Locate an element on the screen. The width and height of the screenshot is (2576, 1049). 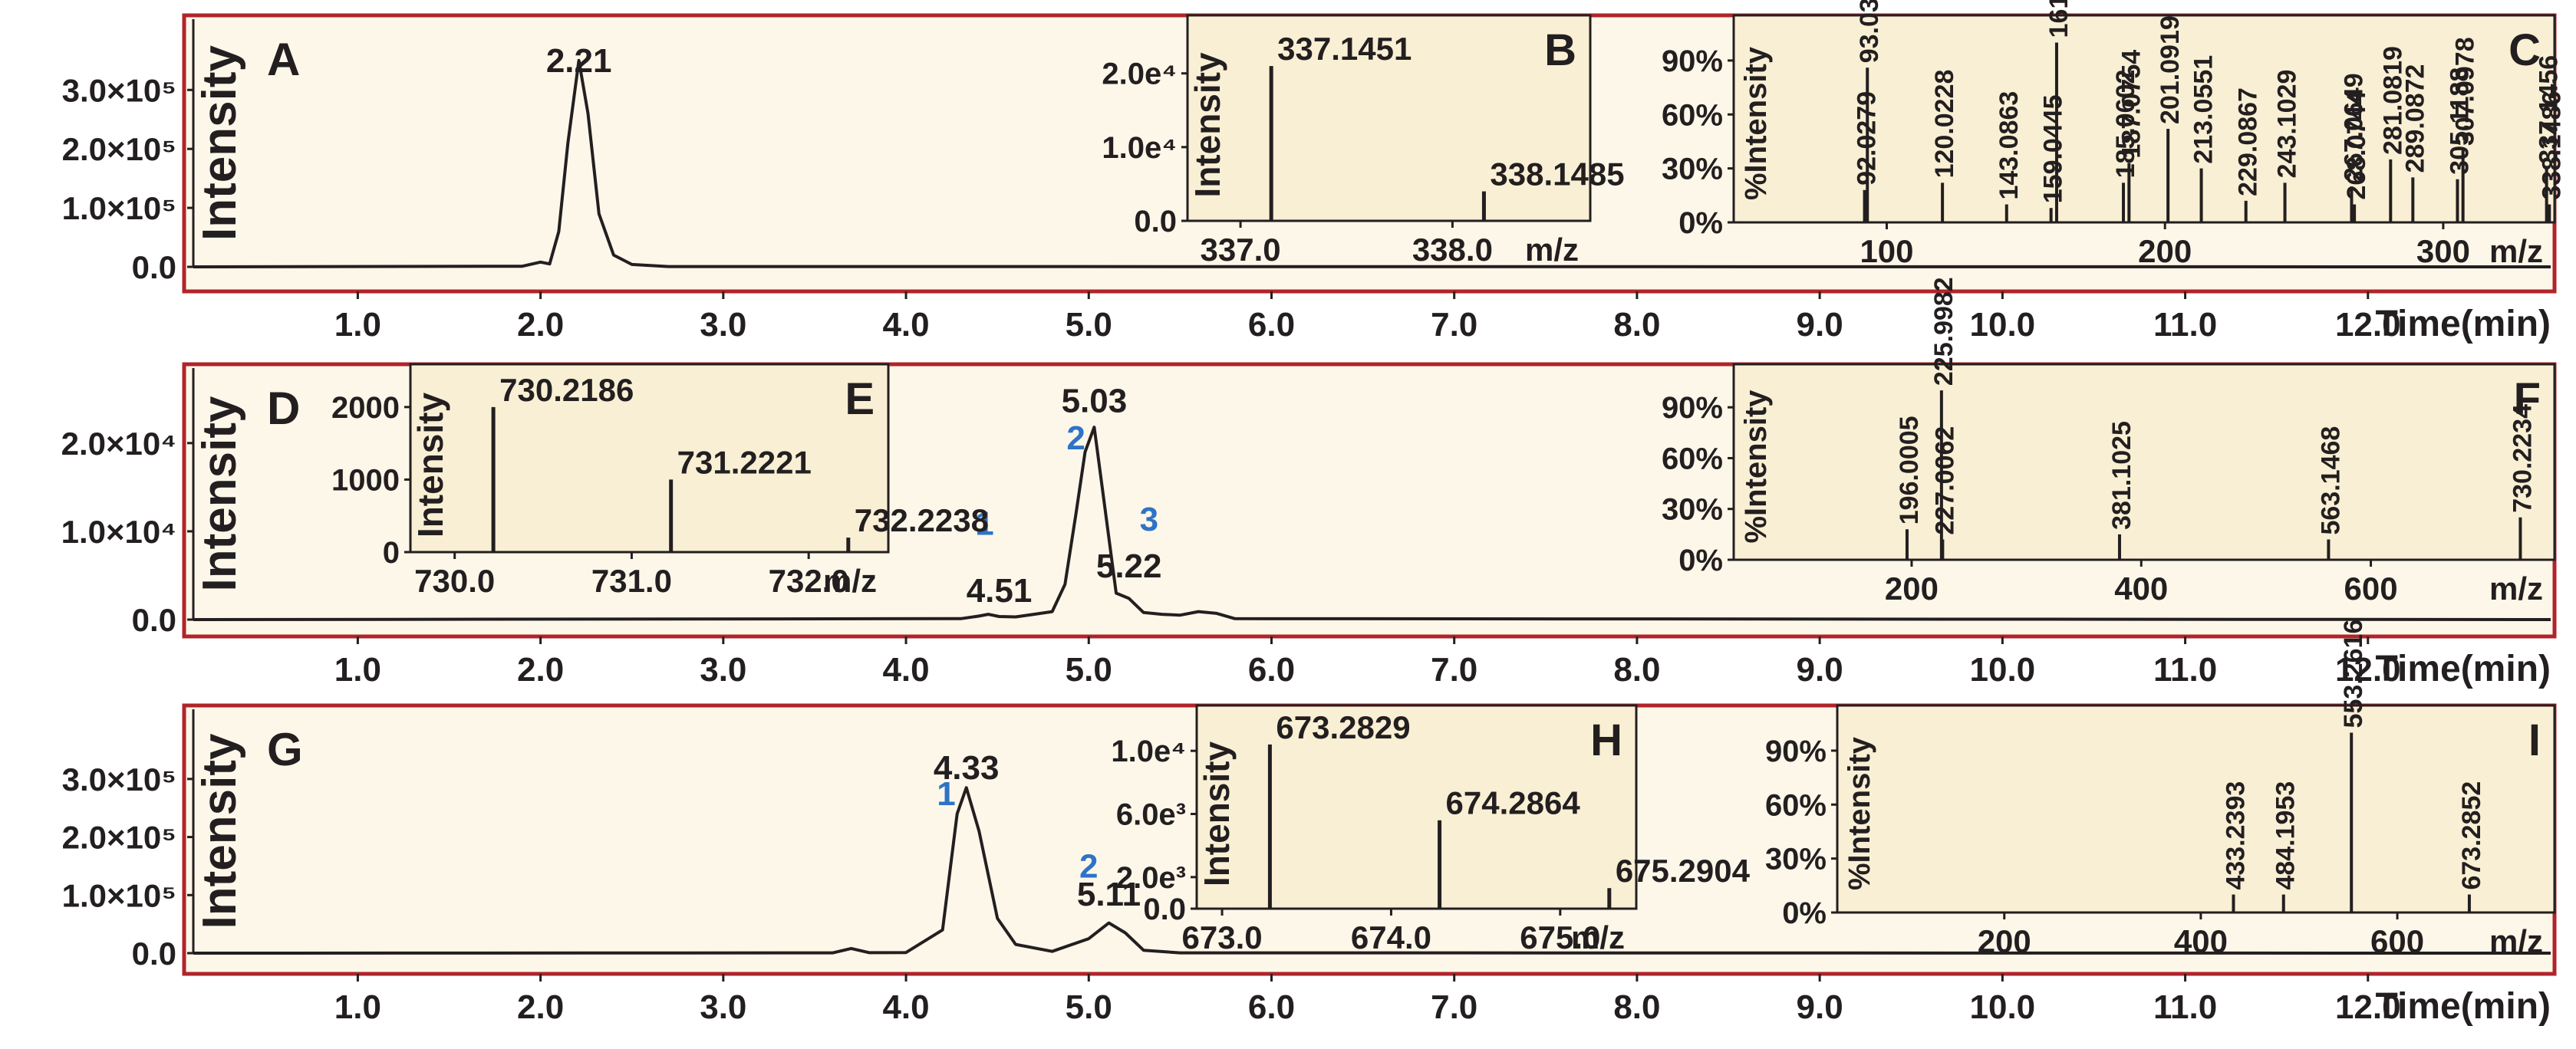
inset-y-axis-title: %Intensity is located at coordinates (1859, 813).